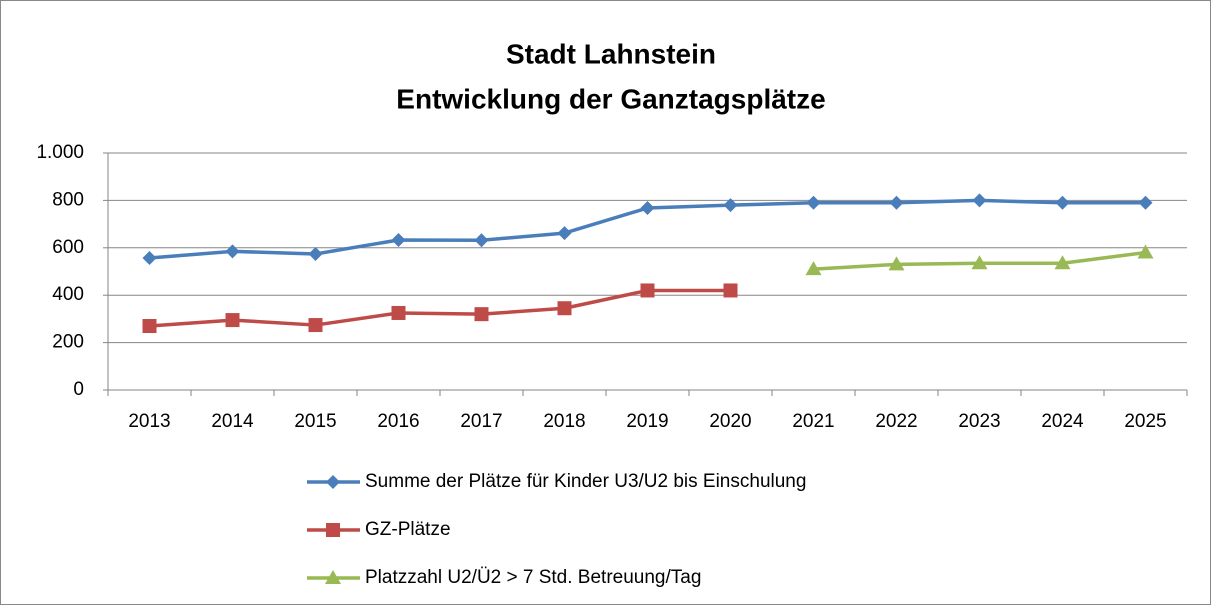 This screenshot has width=1212, height=606. Describe the element at coordinates (813, 421) in the screenshot. I see `x-tick-label: 2021` at that location.